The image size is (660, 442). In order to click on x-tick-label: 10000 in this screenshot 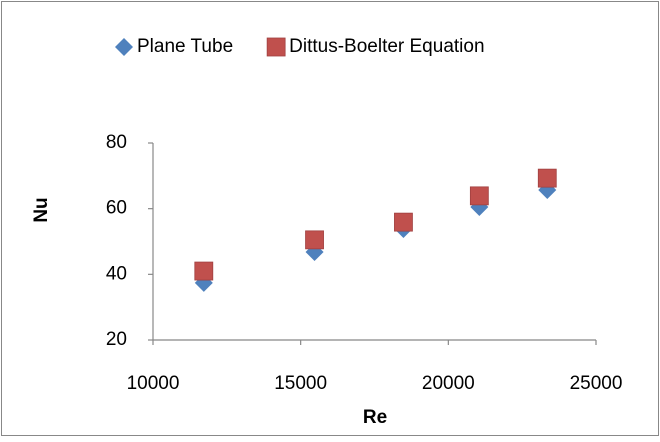, I will do `click(153, 383)`.